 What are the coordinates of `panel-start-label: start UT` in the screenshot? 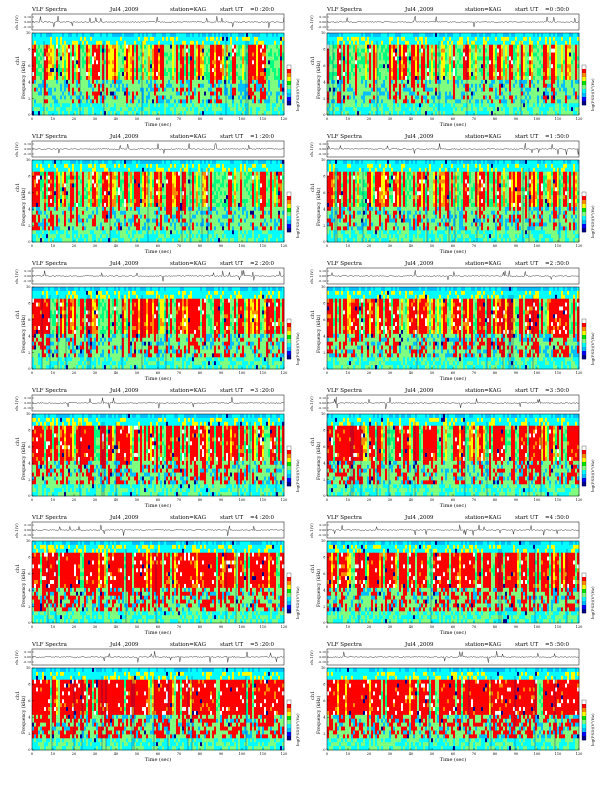 It's located at (527, 391).